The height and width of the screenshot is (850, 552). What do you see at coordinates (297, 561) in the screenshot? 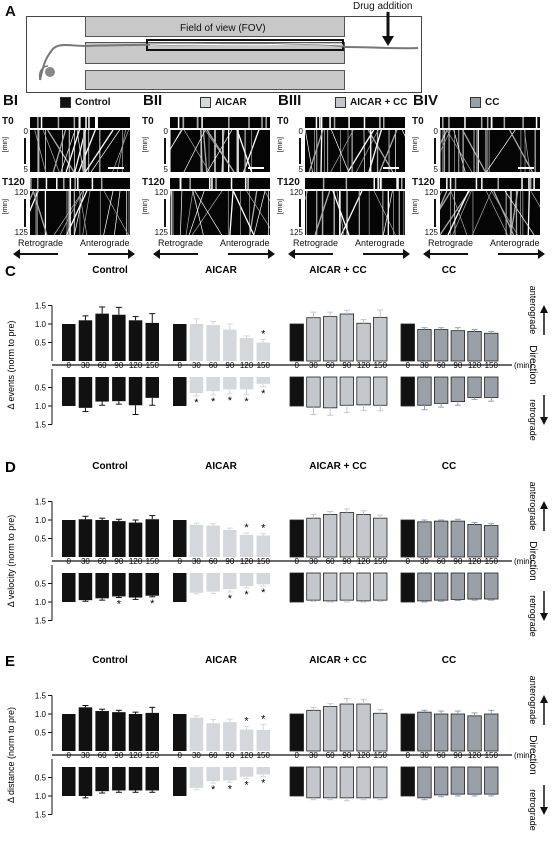
I see `xtick-label-D: 0` at bounding box center [297, 561].